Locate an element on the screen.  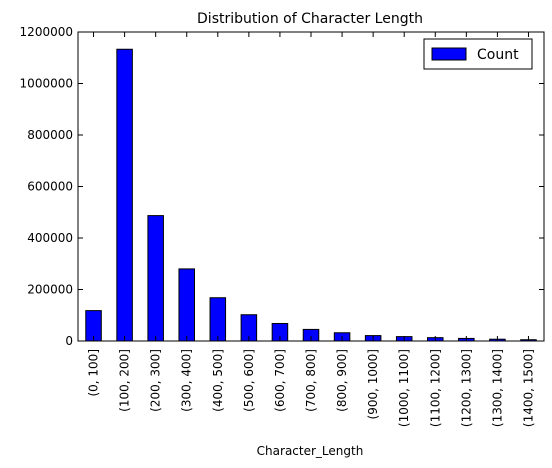
x-tick-label: (900, 1000] is located at coordinates (373, 384).